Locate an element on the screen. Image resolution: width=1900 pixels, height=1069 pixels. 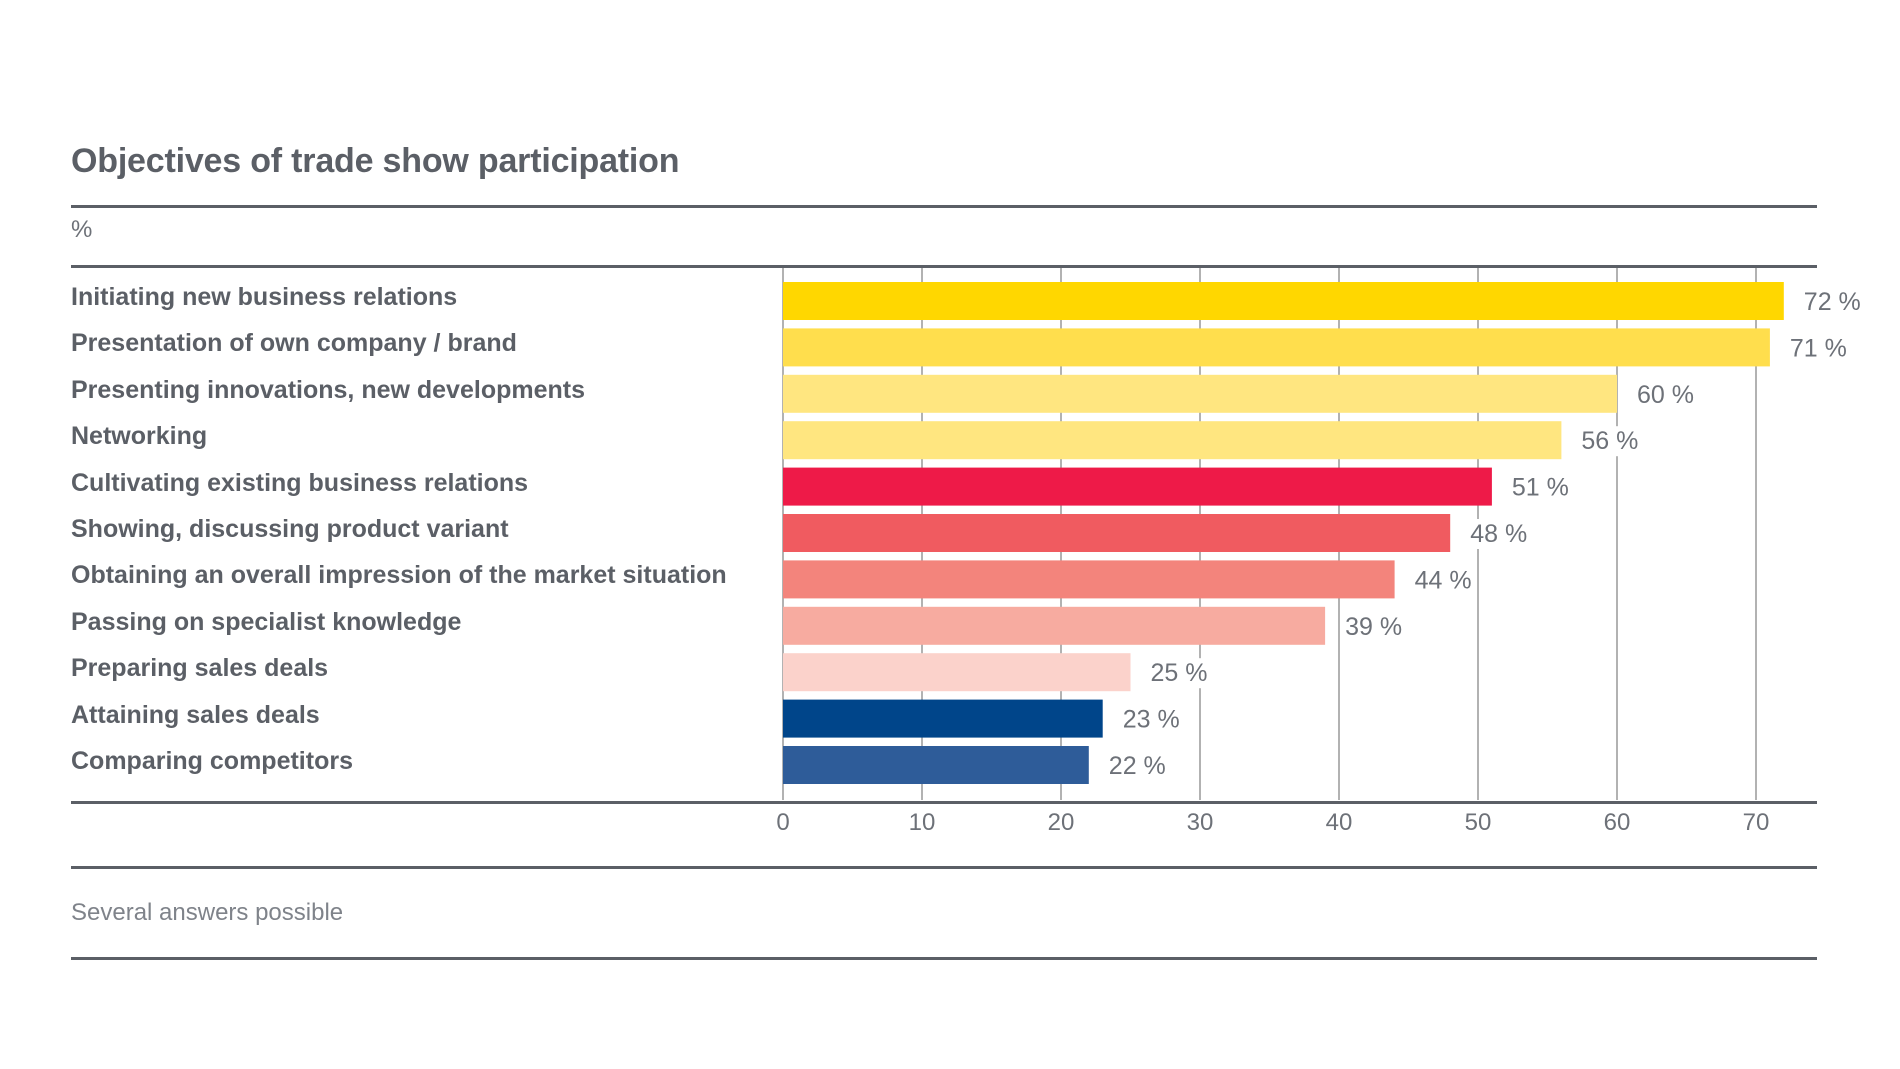
value-label: 56 % is located at coordinates (1609, 441).